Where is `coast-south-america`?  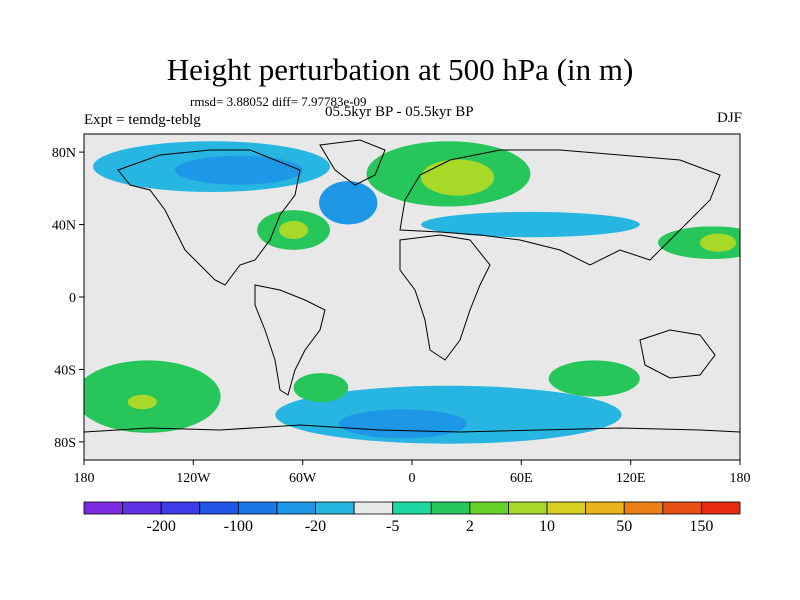 coast-south-america is located at coordinates (290, 340).